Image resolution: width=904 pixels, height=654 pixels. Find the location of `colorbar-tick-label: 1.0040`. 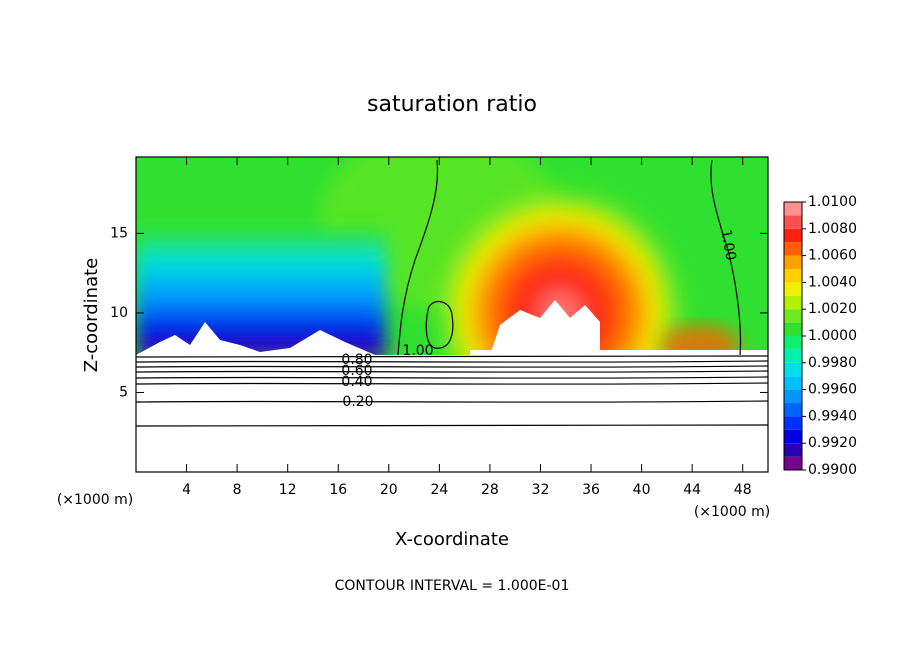

colorbar-tick-label: 1.0040 is located at coordinates (832, 282).